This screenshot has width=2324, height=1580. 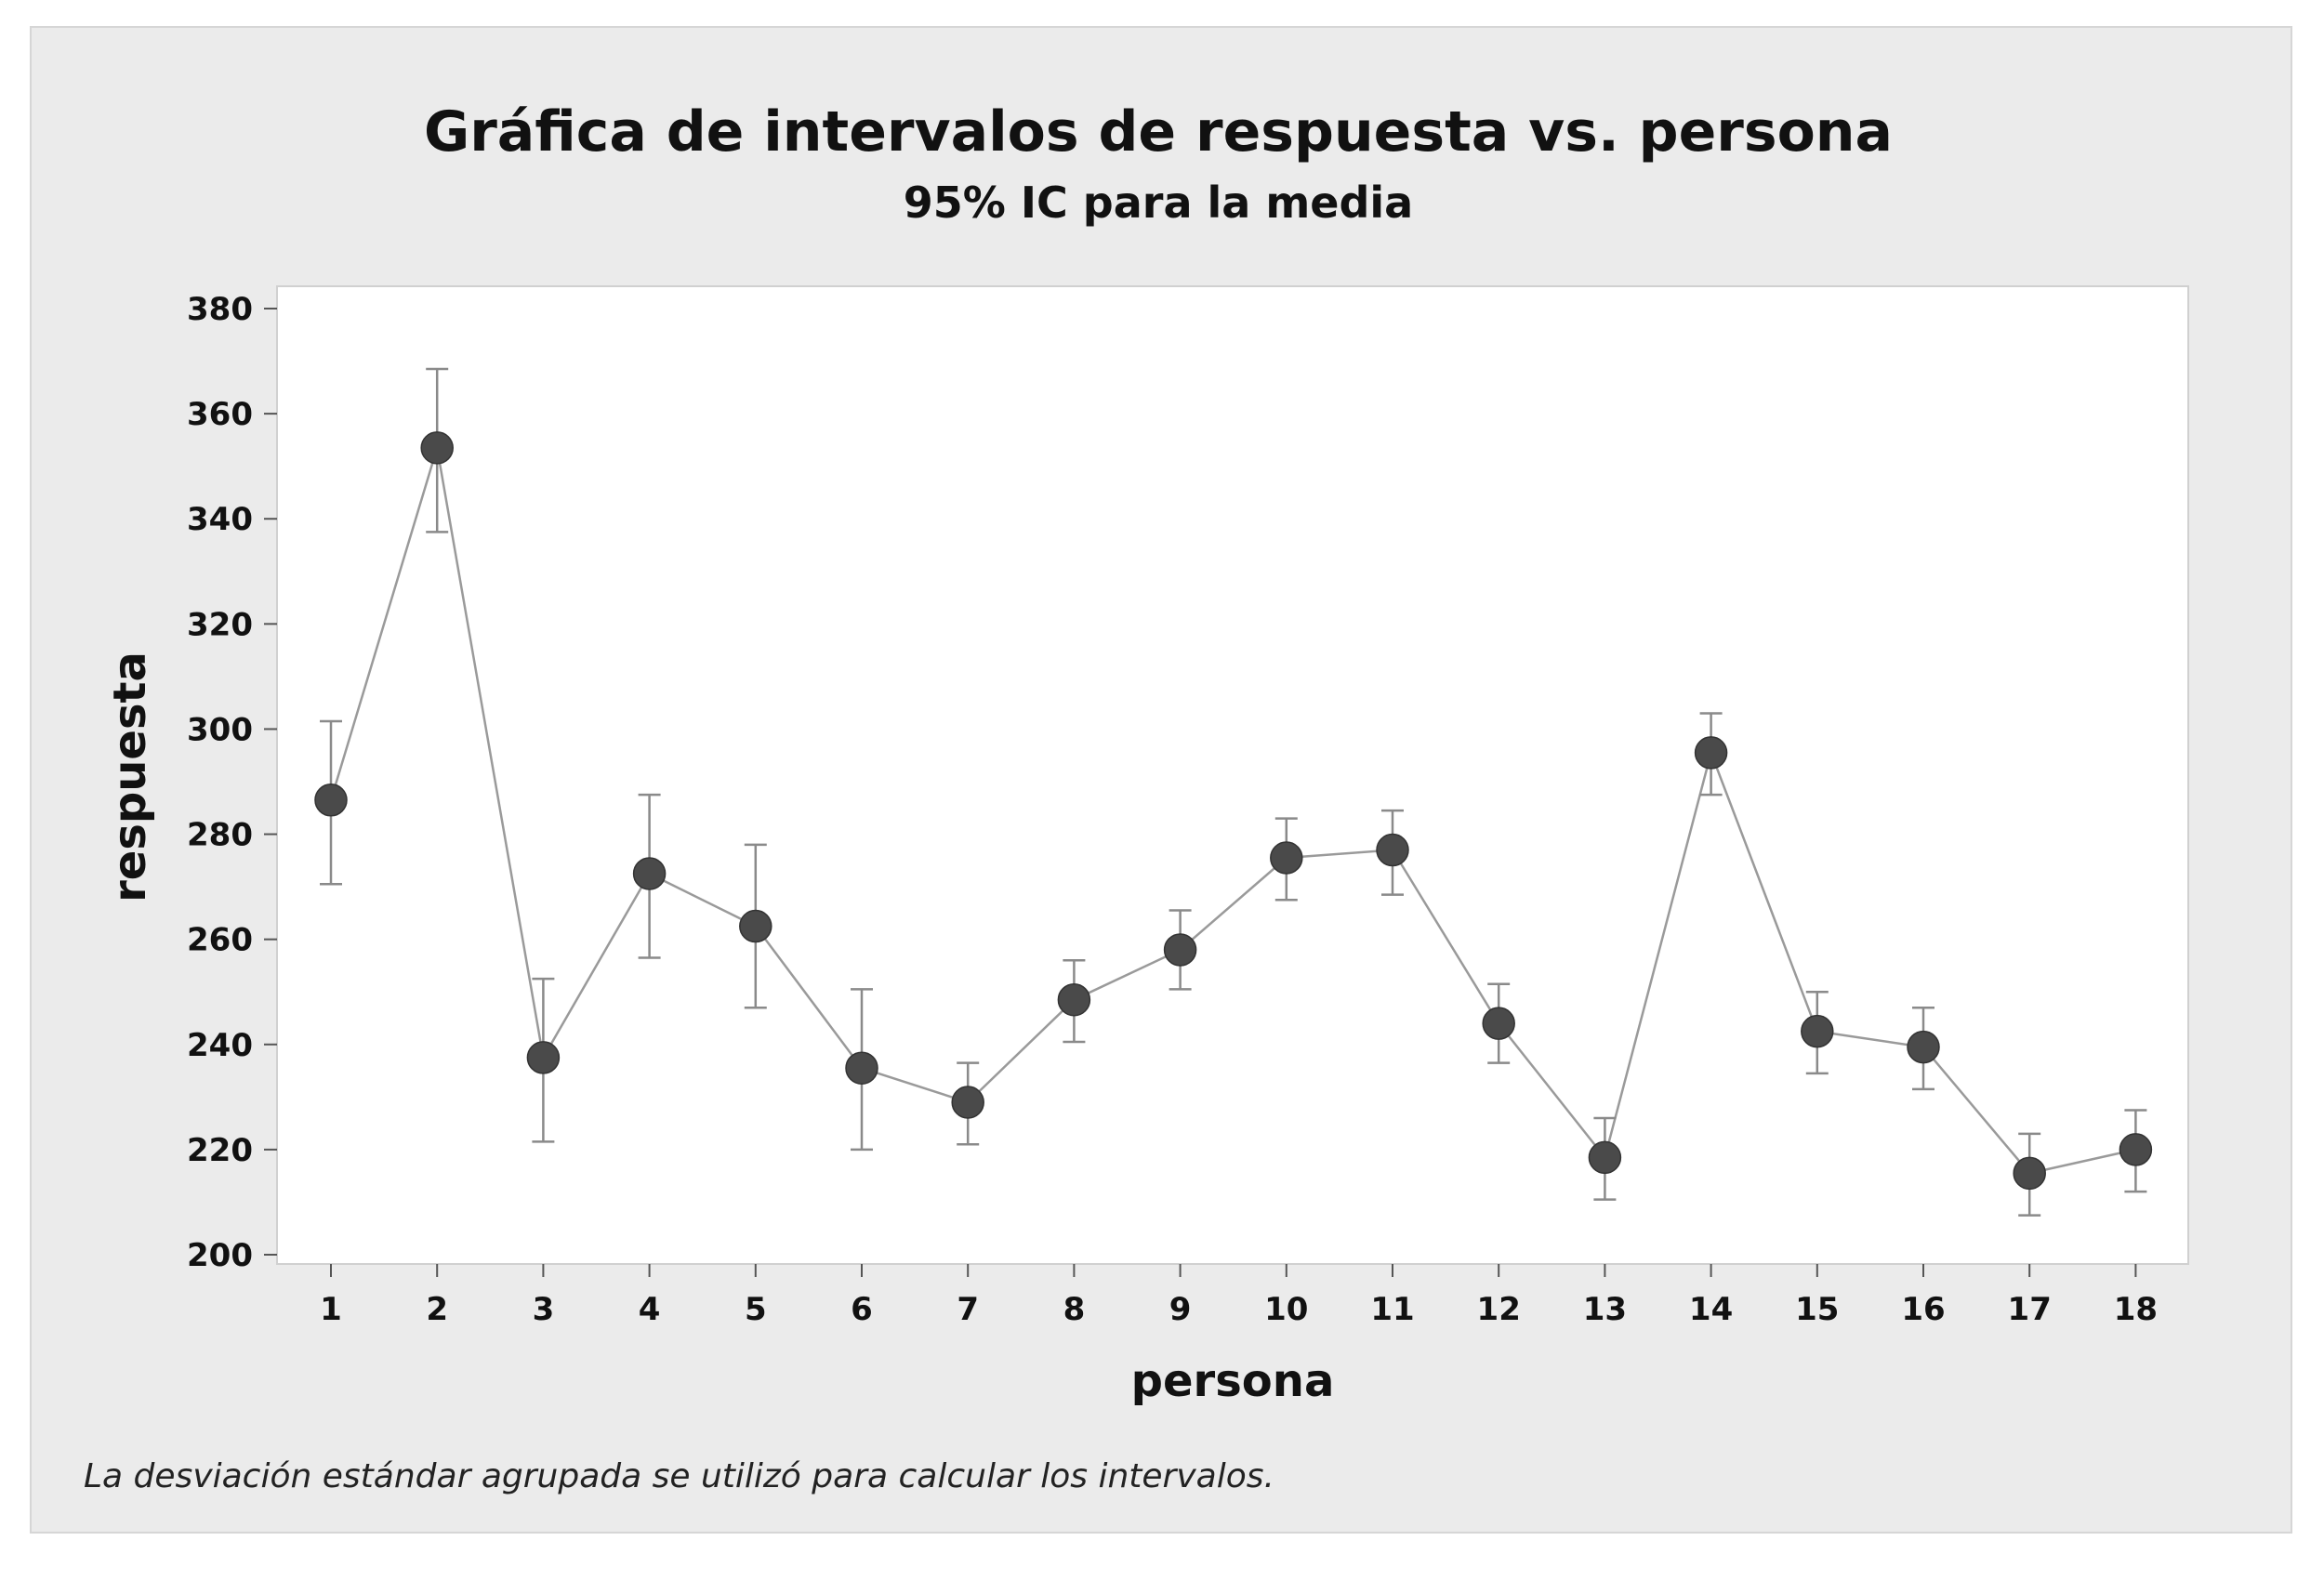 I want to click on x-tick-label: 4, so click(x=650, y=1309).